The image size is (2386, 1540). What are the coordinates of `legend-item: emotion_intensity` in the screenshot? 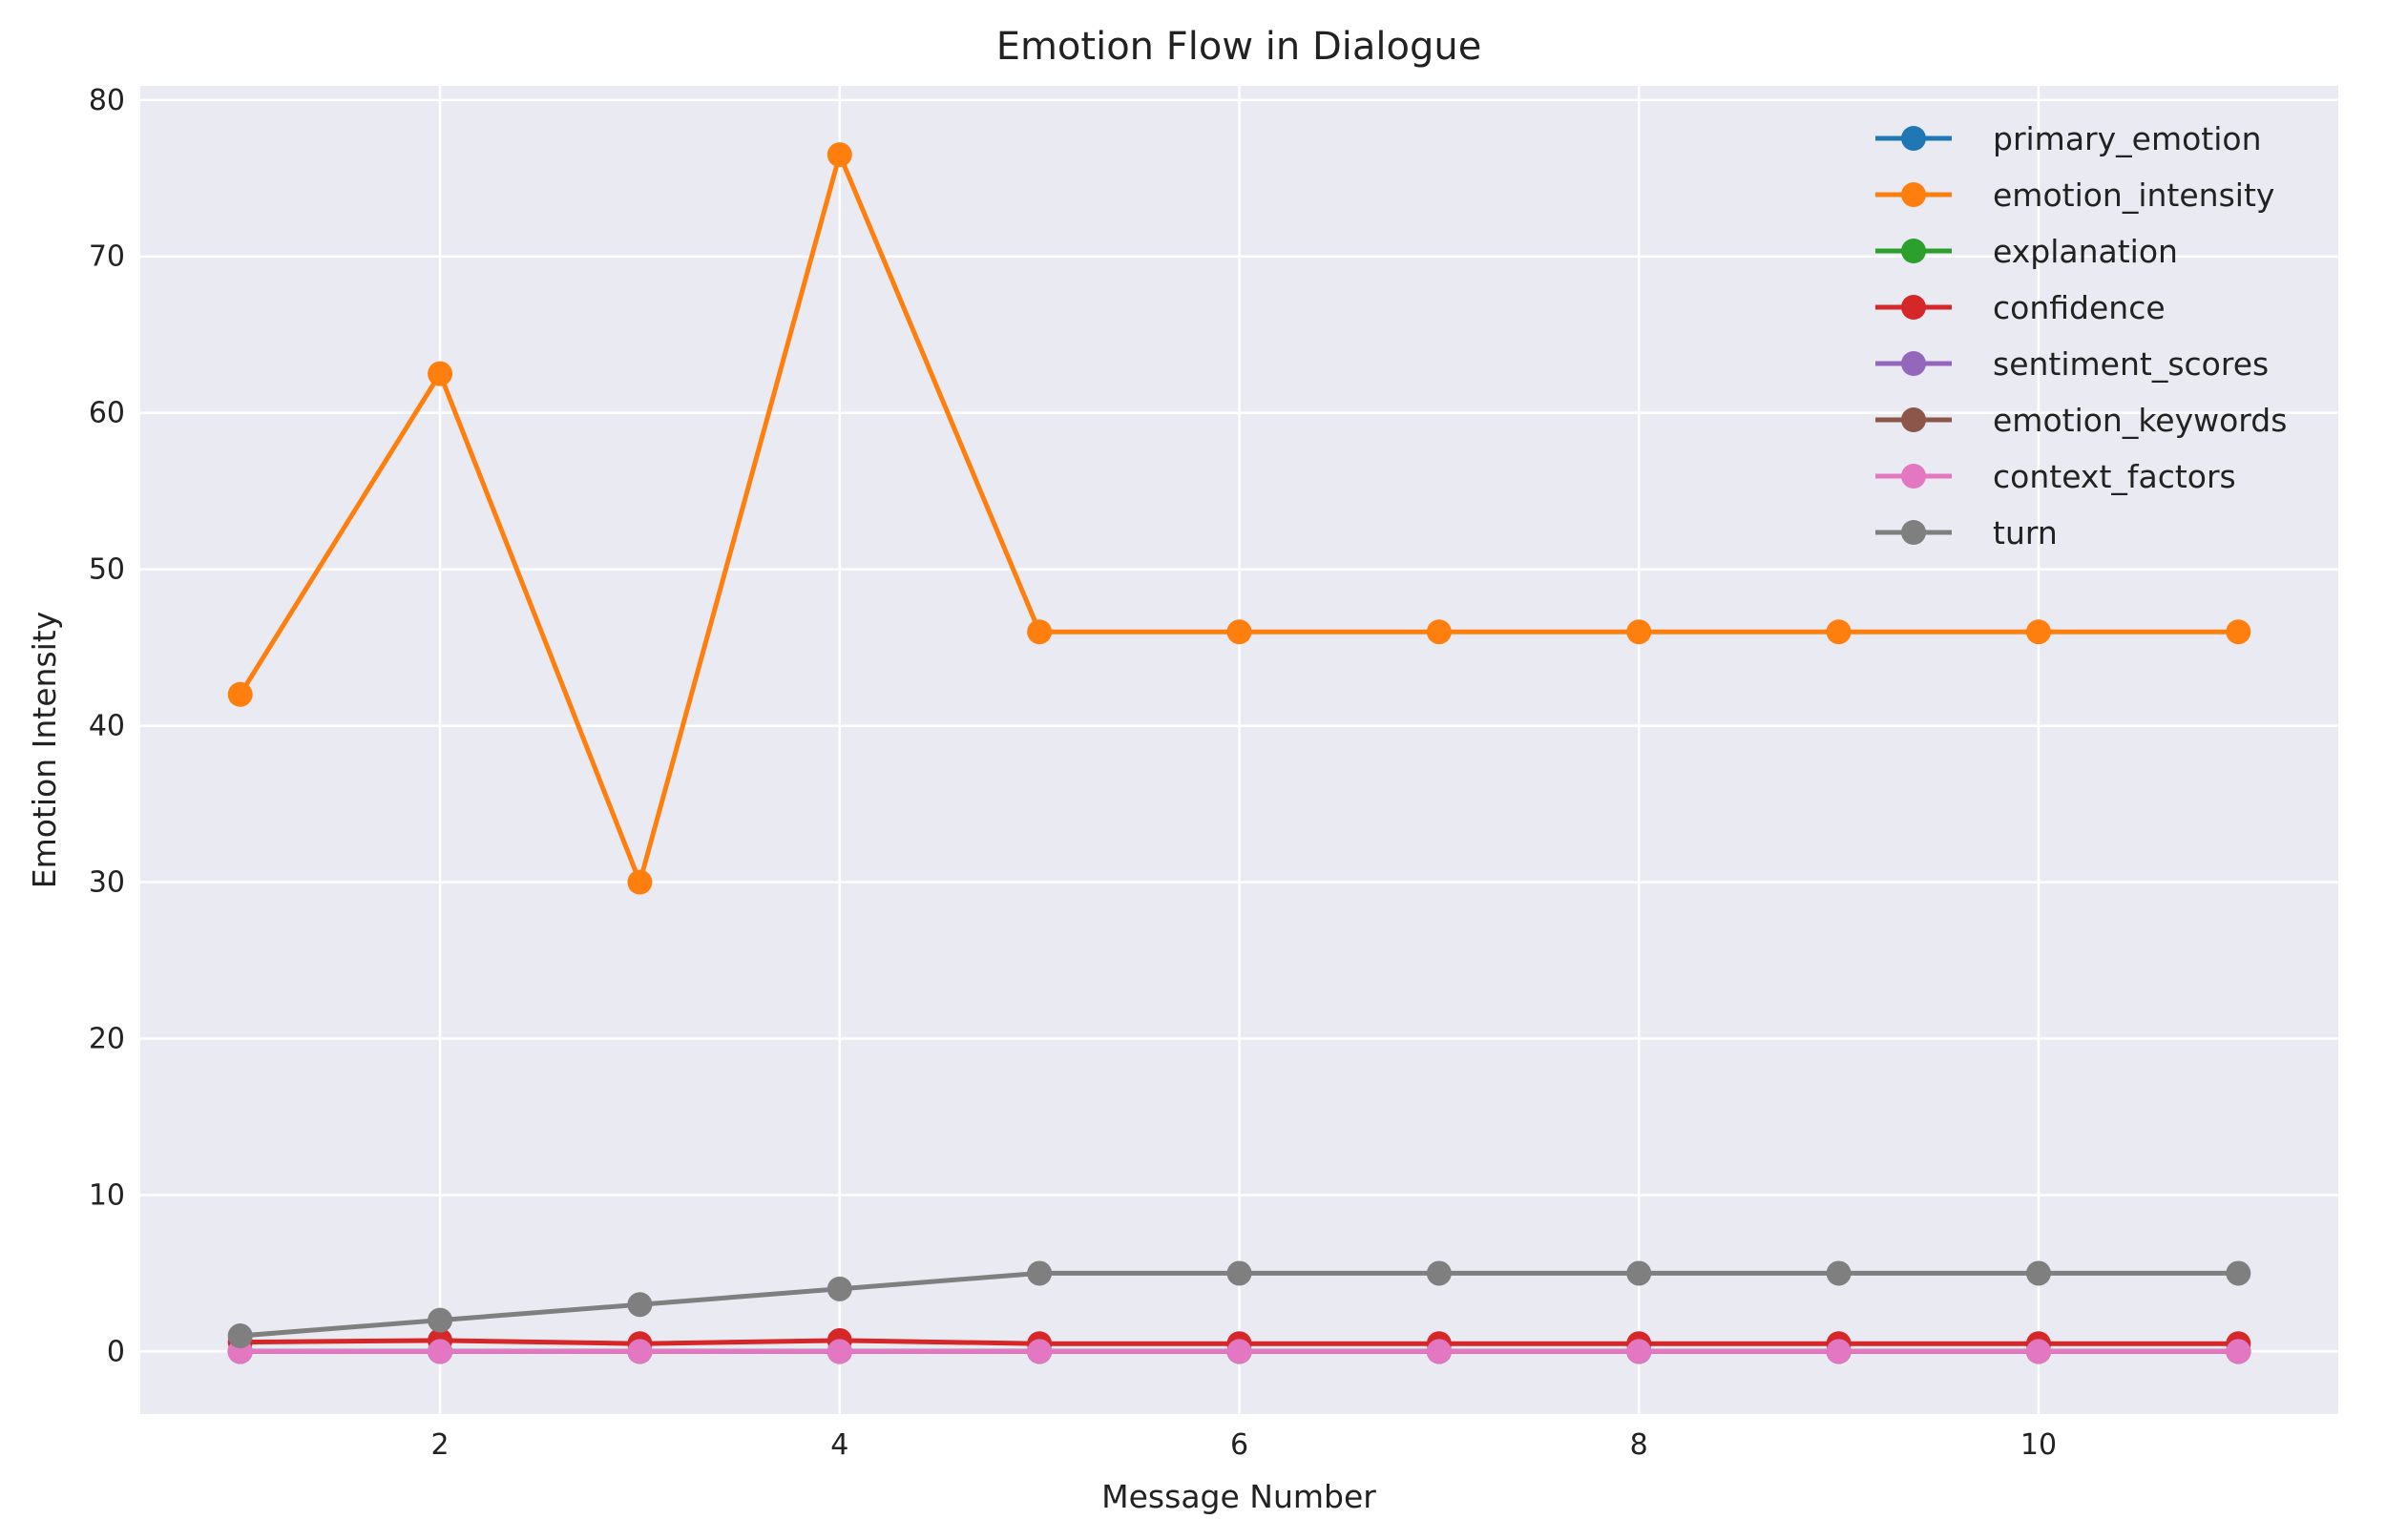 It's located at (2074, 195).